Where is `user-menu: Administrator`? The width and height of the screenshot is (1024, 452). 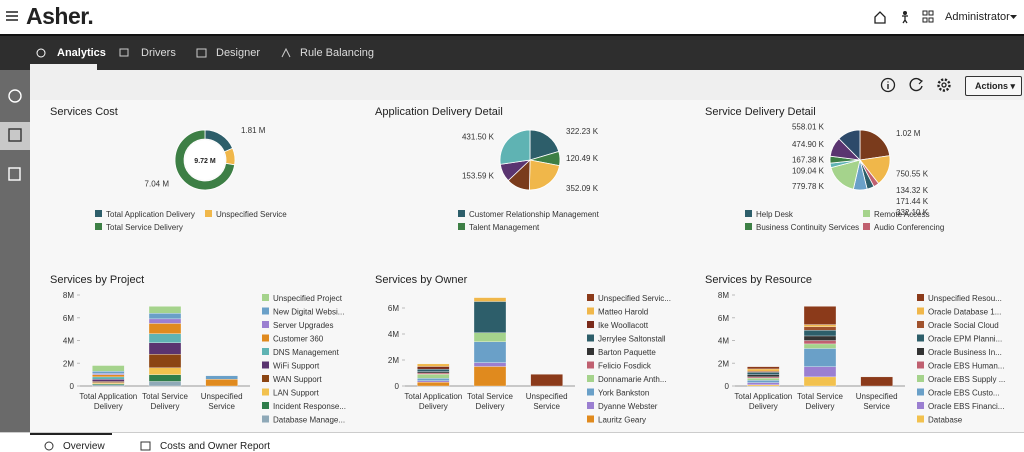
user-menu: Administrator is located at coordinates (977, 17).